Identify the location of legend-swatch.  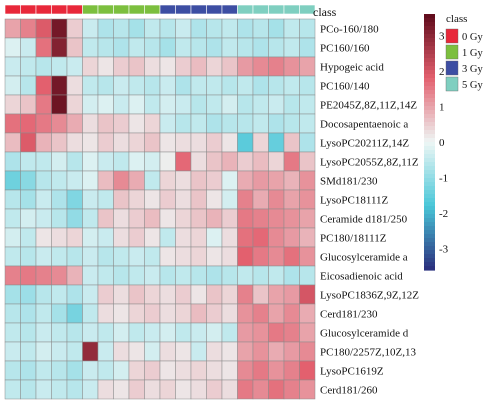
(452, 36).